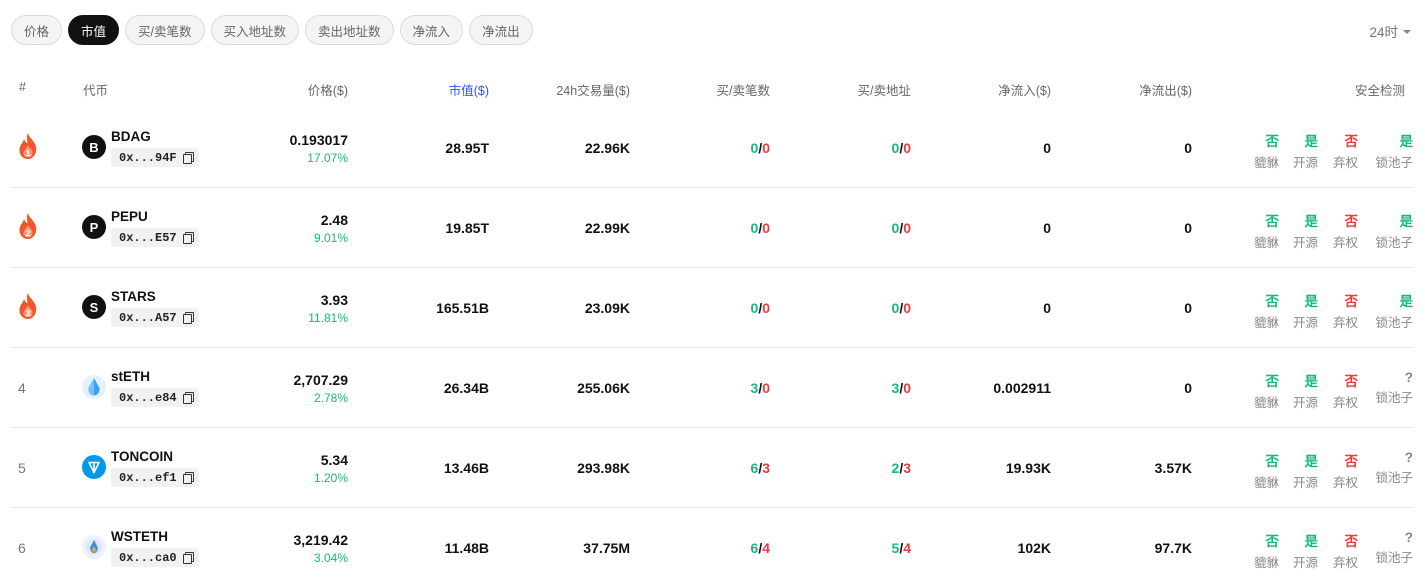 The width and height of the screenshot is (1425, 583). Describe the element at coordinates (754, 468) in the screenshot. I see `buy-count: 6` at that location.